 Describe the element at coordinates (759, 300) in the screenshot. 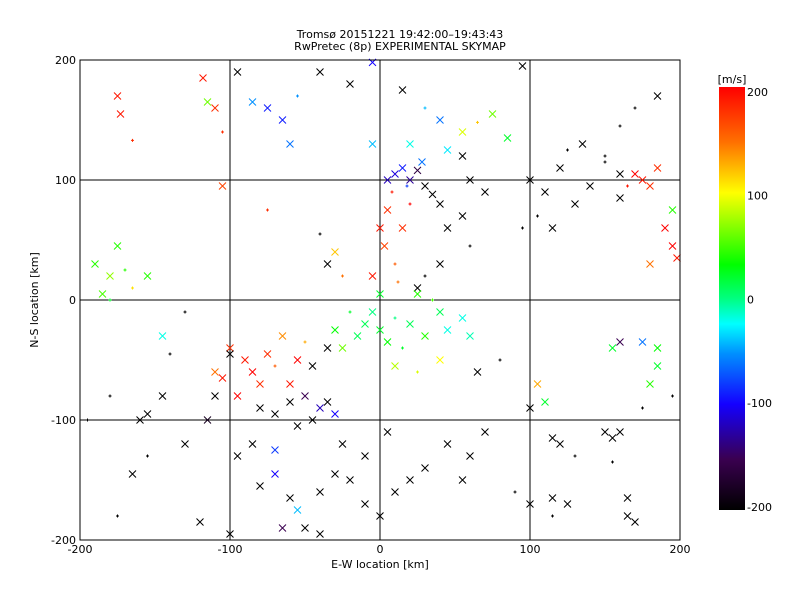

I see `colorbar-ticks: 200 100 0 -100 -200` at that location.